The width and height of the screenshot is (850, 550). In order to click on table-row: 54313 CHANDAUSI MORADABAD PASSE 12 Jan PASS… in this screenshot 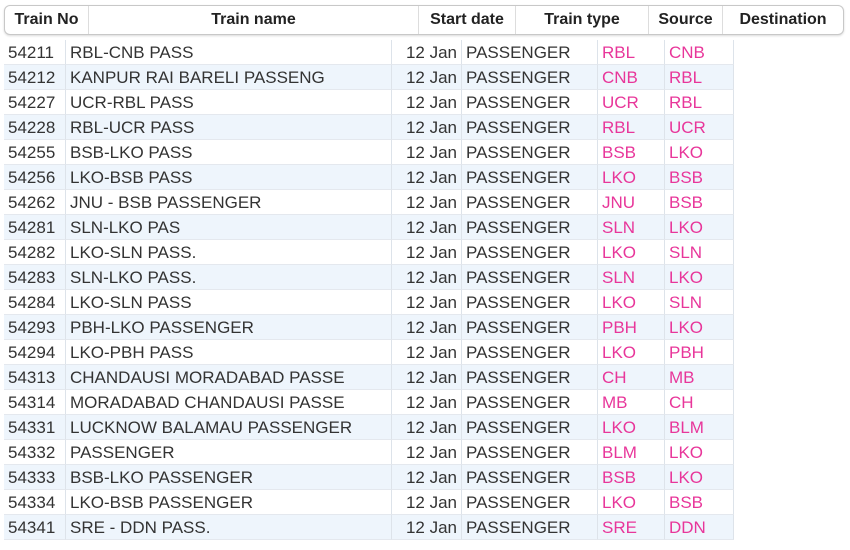, I will do `click(369, 377)`.